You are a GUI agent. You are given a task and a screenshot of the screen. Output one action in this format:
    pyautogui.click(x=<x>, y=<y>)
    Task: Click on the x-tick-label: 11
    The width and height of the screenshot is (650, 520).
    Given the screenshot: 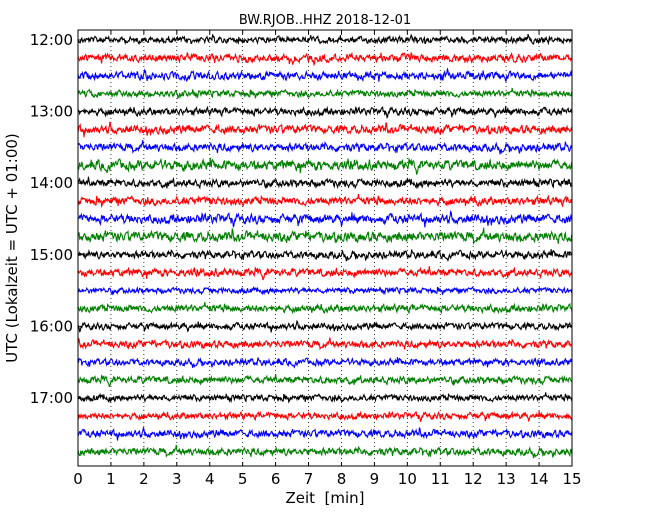 What is the action you would take?
    pyautogui.click(x=440, y=479)
    